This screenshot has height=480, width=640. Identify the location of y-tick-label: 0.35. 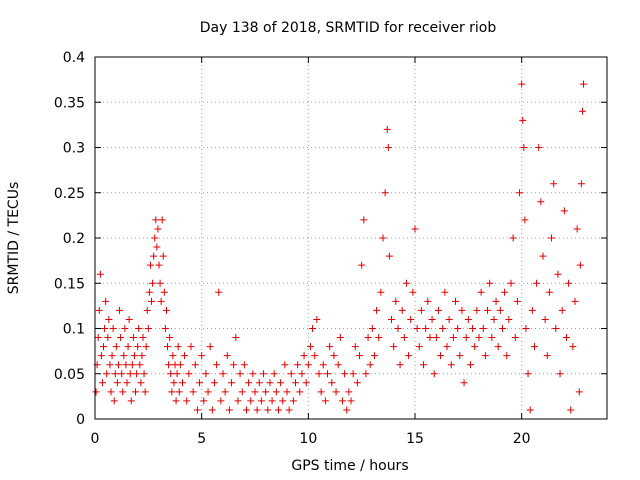
(69, 103).